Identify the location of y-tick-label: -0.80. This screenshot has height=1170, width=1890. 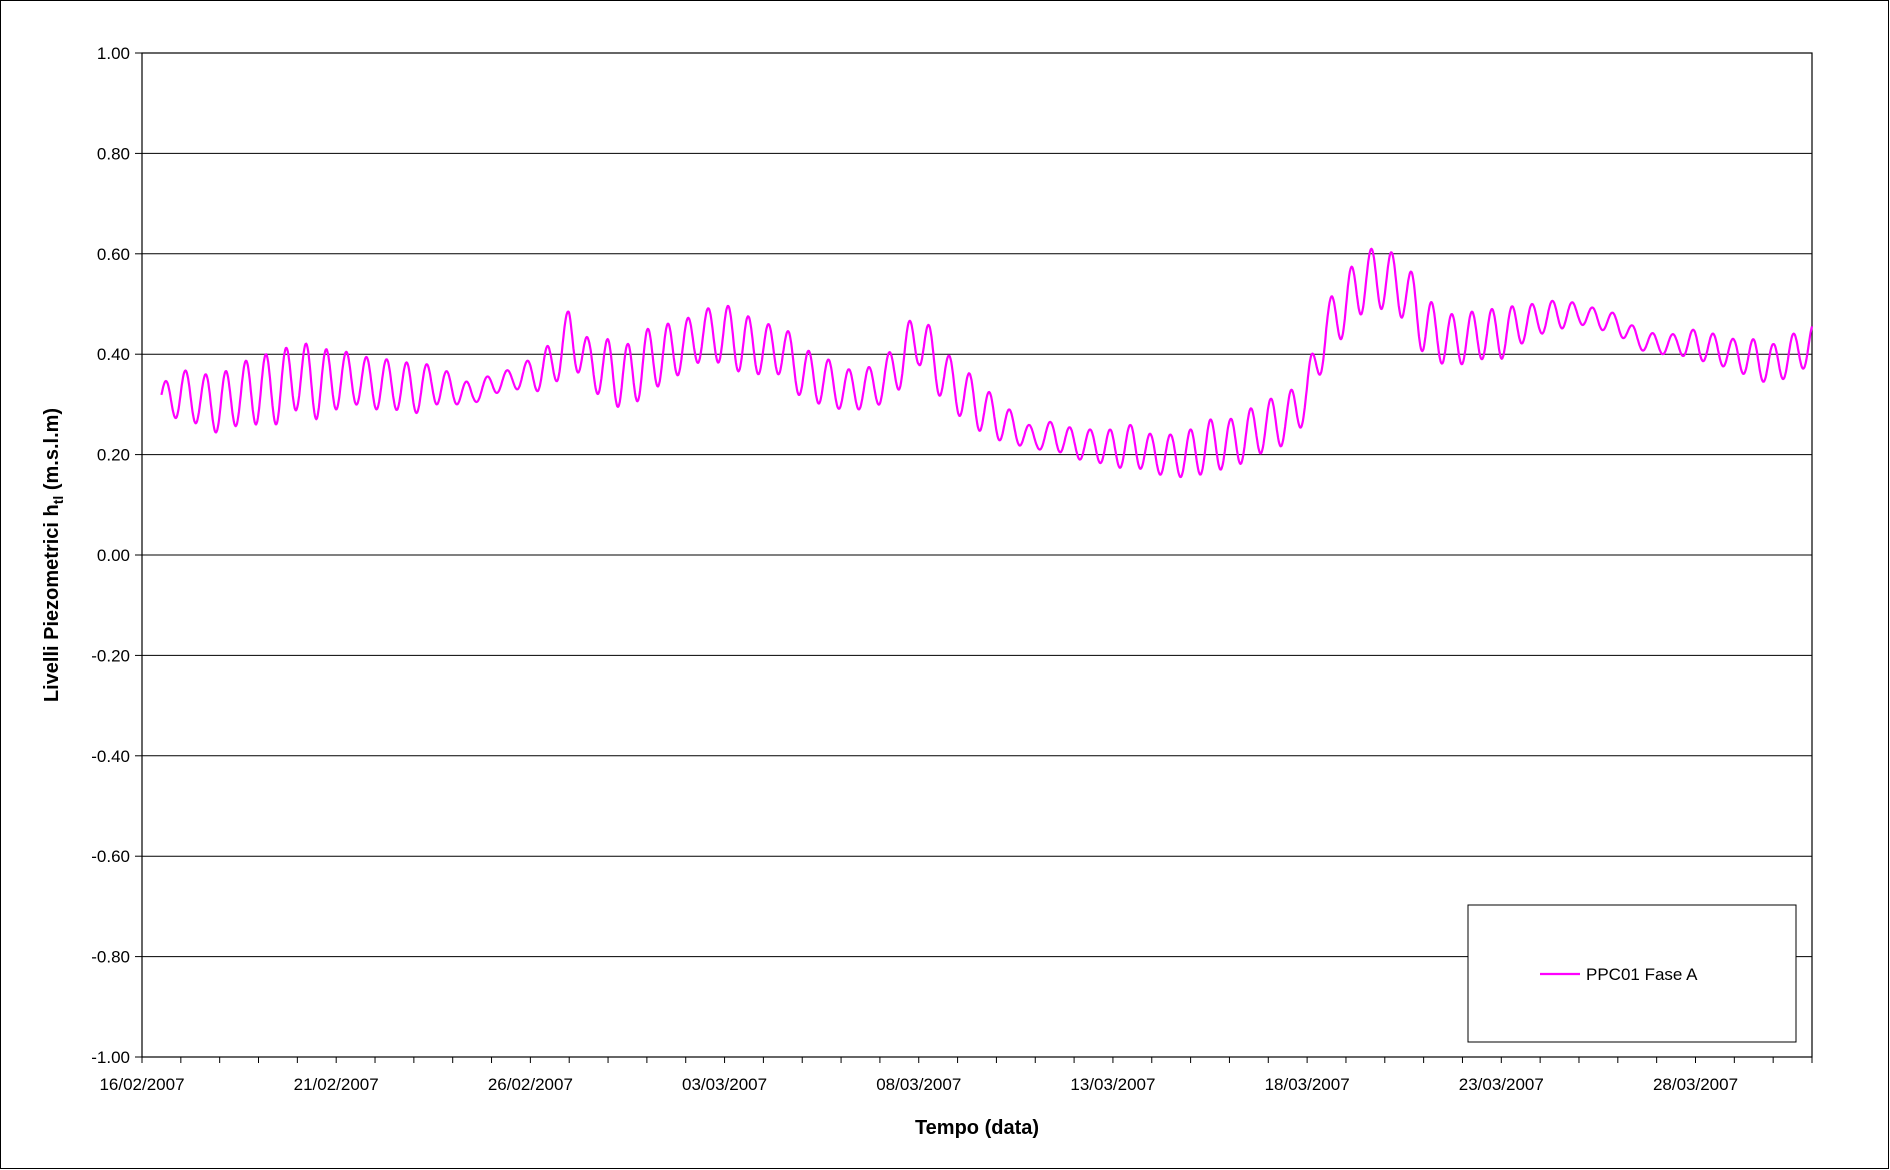
(110, 957).